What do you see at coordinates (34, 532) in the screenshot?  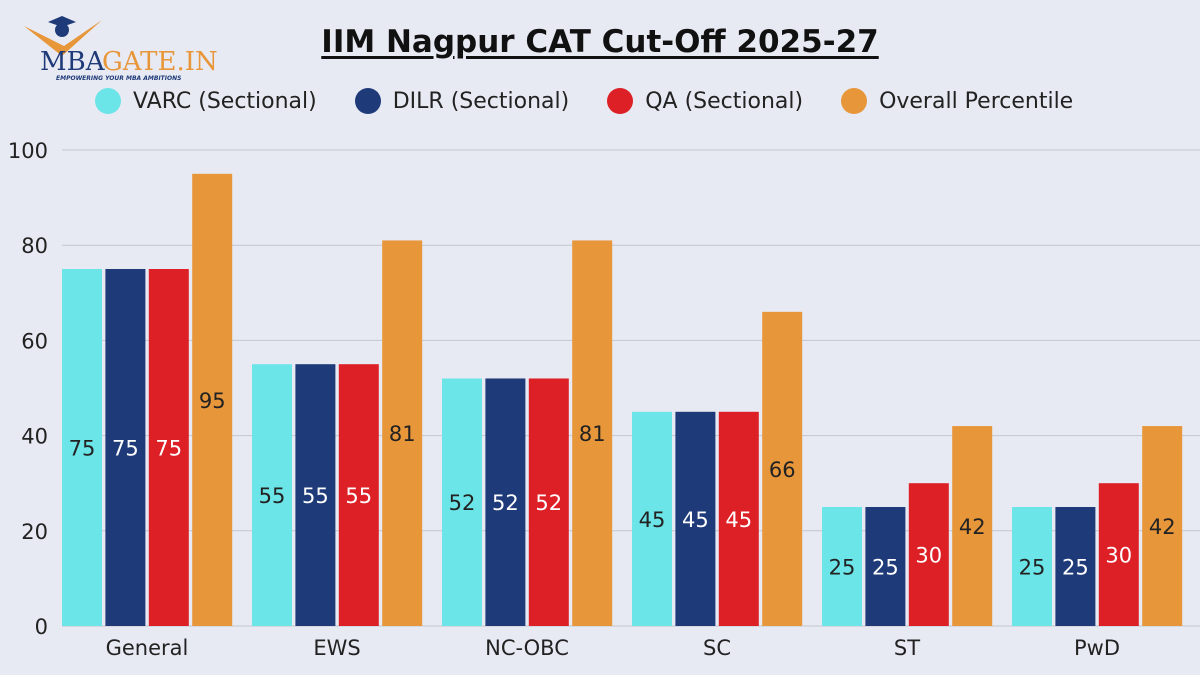 I see `y-tick-label: 20` at bounding box center [34, 532].